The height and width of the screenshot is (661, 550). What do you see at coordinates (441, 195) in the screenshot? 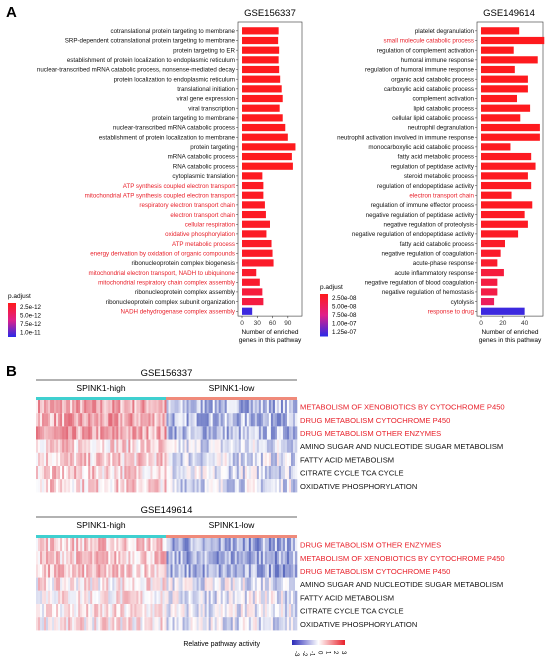
I see `category-label: electron transport chain` at bounding box center [441, 195].